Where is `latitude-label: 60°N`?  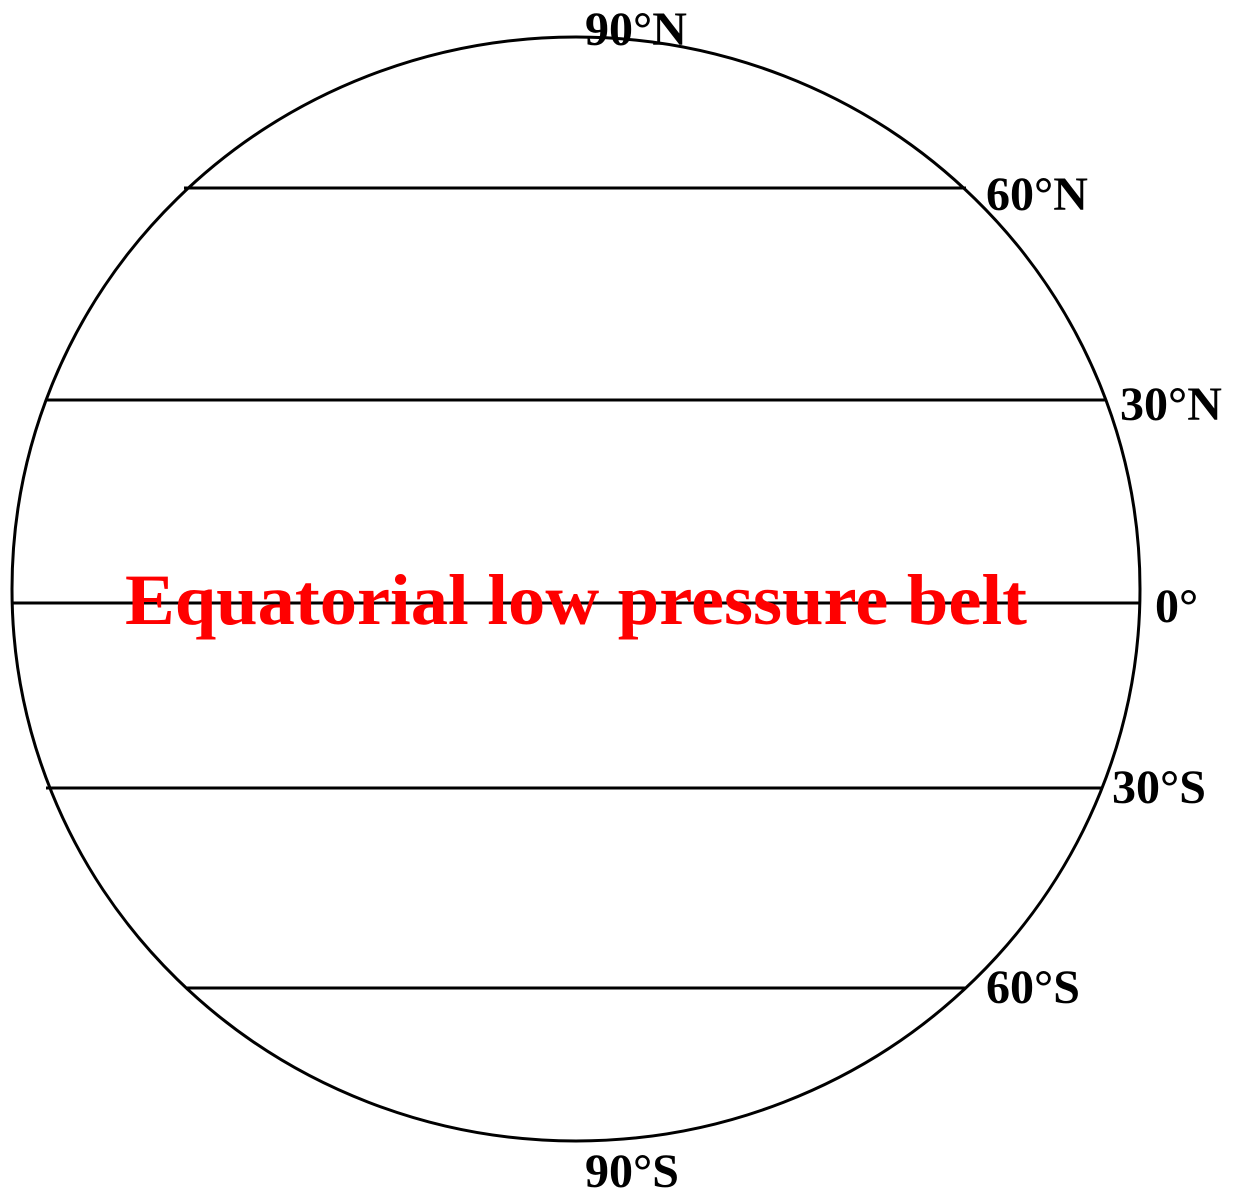
latitude-label: 60°N is located at coordinates (1037, 194).